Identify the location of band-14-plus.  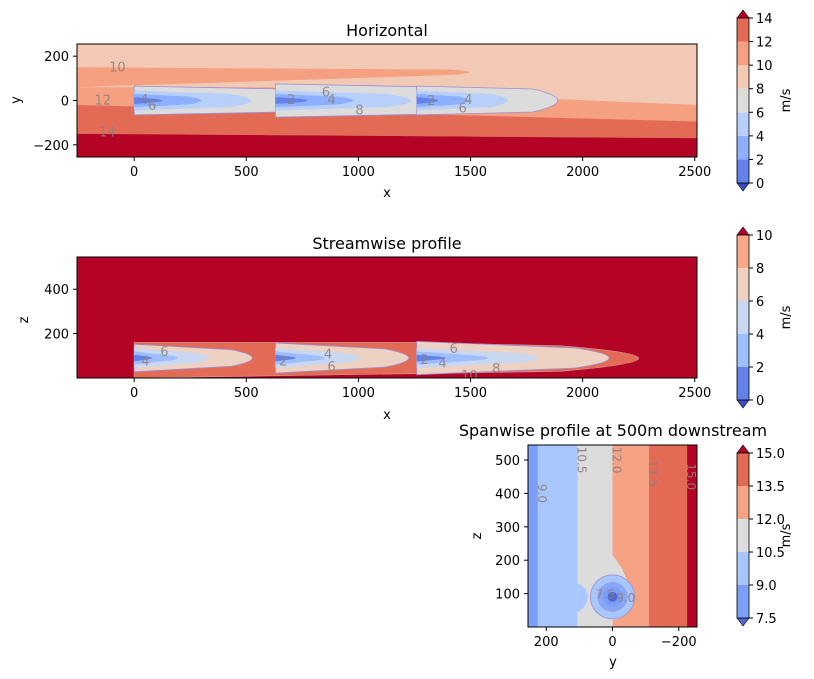
(387, 145).